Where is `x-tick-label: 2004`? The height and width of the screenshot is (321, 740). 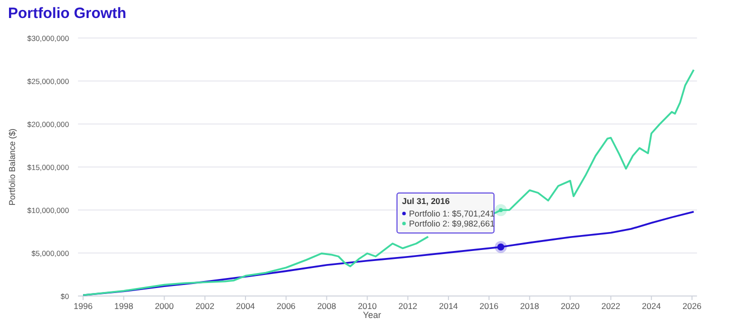 x-tick-label: 2004 is located at coordinates (246, 306).